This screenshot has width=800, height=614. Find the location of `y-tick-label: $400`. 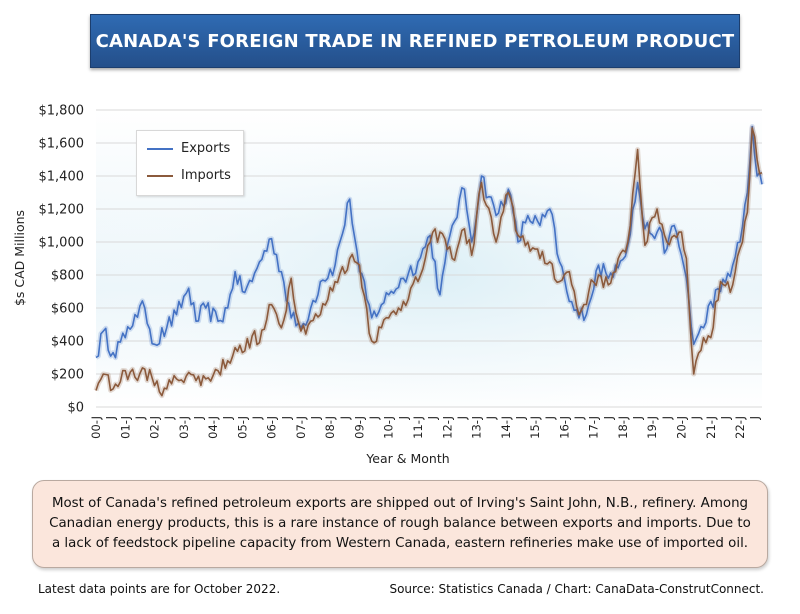

y-tick-label: $400 is located at coordinates (67, 342).